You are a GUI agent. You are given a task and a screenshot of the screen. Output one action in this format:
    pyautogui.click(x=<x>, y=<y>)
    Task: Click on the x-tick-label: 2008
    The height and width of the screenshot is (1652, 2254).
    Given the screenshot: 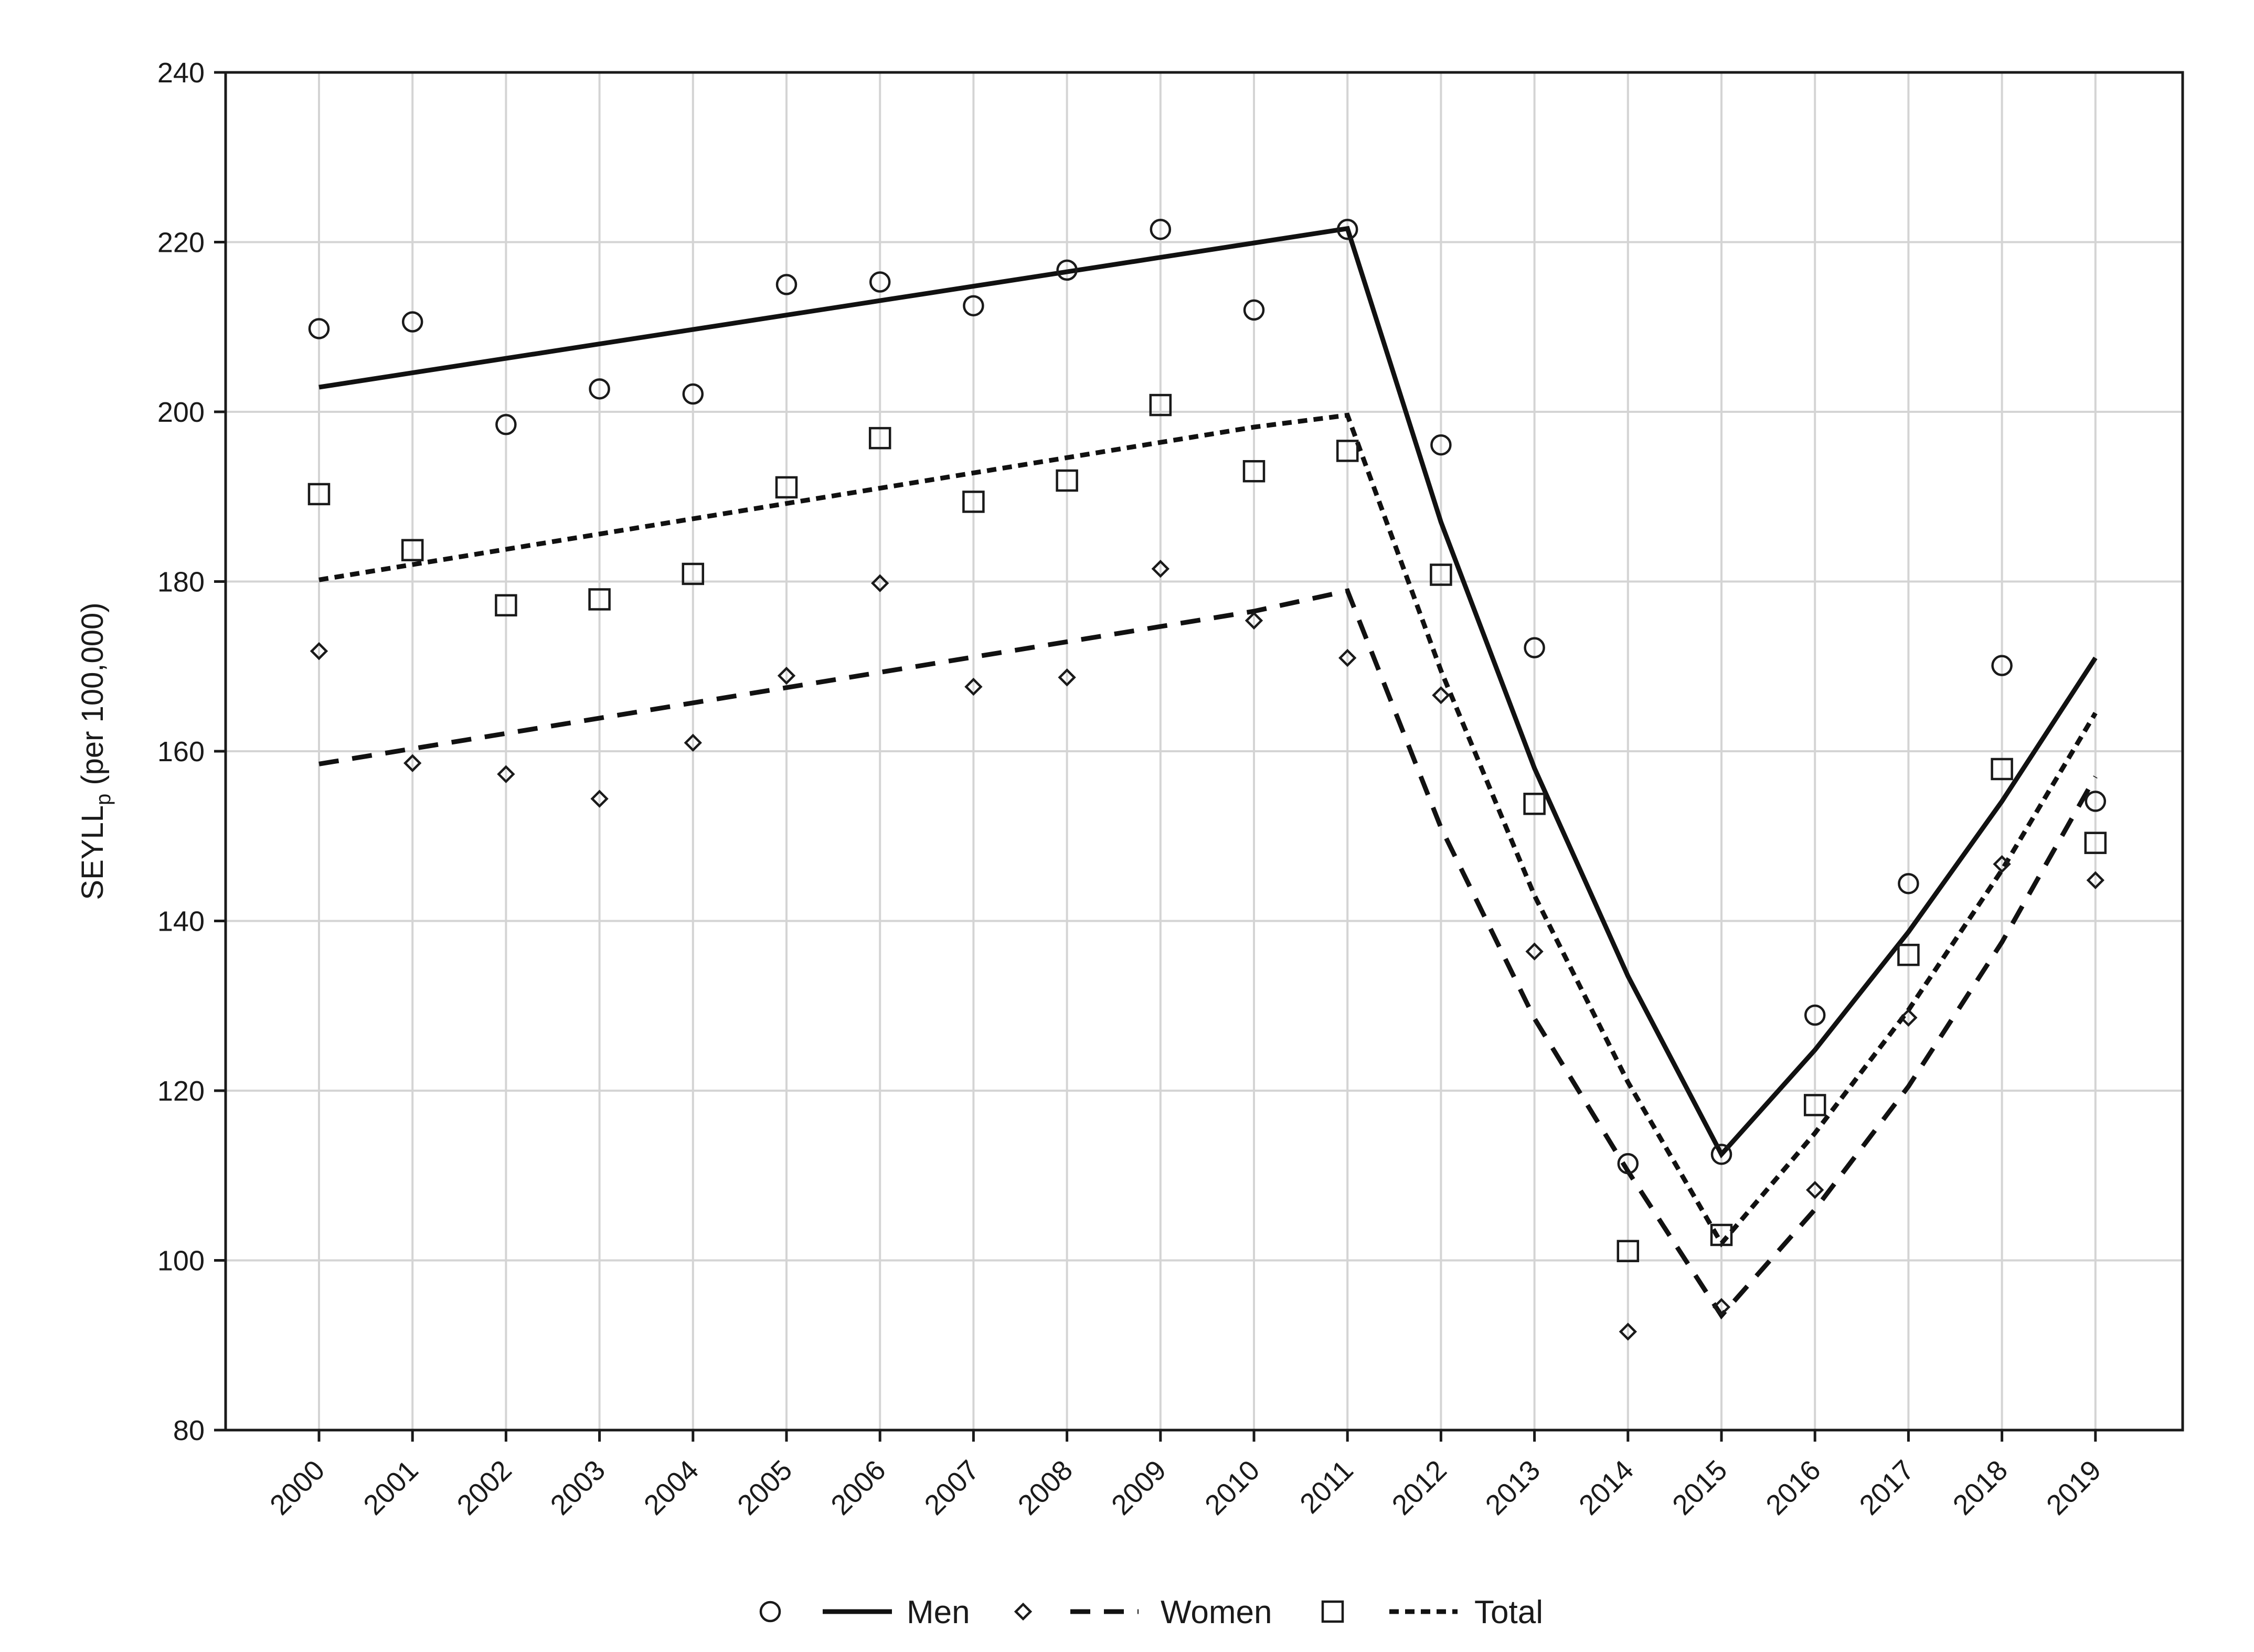 What is the action you would take?
    pyautogui.click(x=1045, y=1487)
    